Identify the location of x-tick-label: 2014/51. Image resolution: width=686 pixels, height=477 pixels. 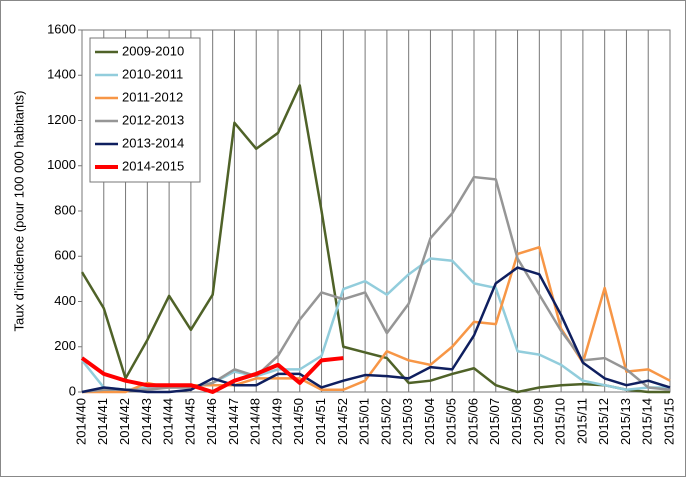
(320, 421).